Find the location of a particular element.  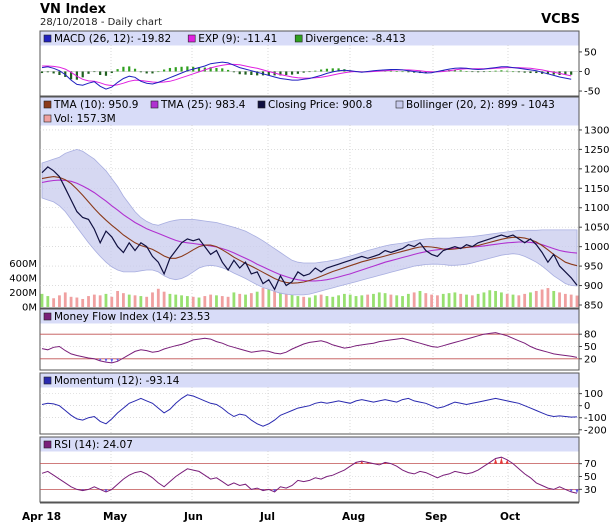

x-tick-label: Oct is located at coordinates (510, 517).